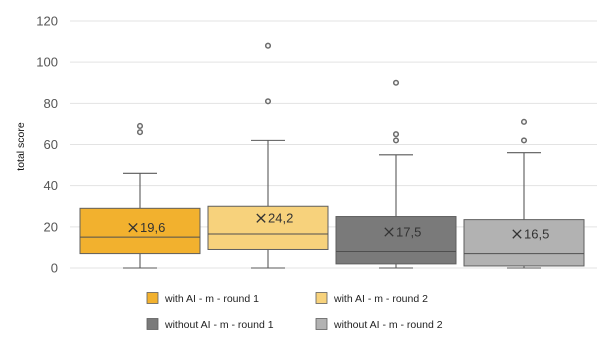  Describe the element at coordinates (396, 174) in the screenshot. I see `box-group: 17,5` at that location.